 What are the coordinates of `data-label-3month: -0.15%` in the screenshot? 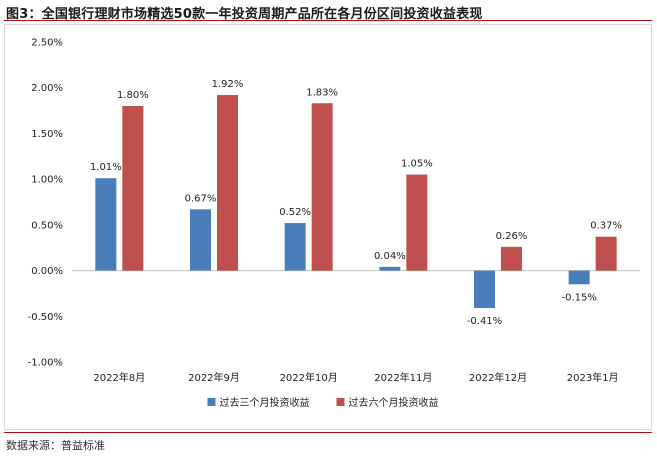 It's located at (578, 297).